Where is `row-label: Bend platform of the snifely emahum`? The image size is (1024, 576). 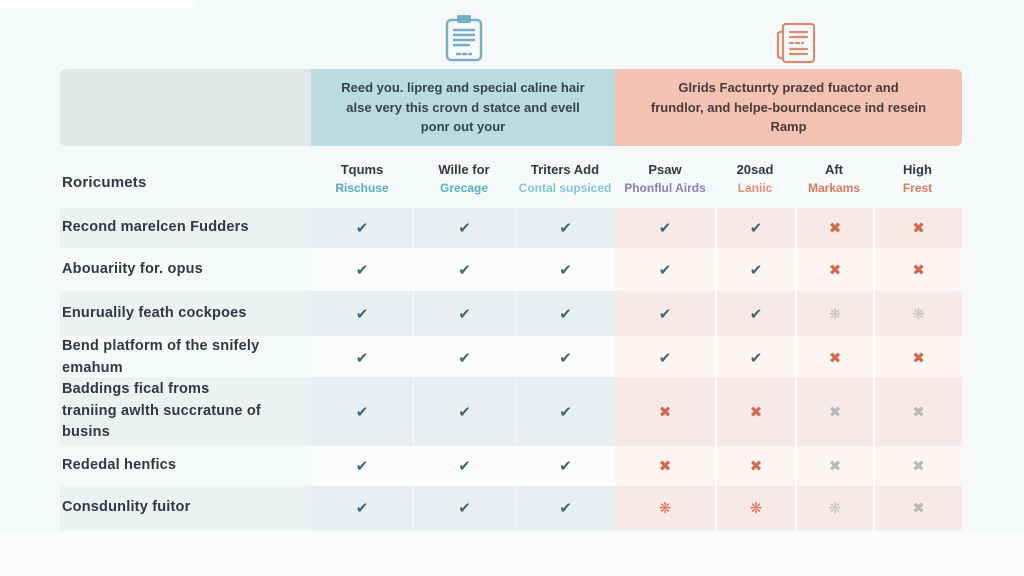
row-label: Bend platform of the snifely emahum is located at coordinates (161, 357).